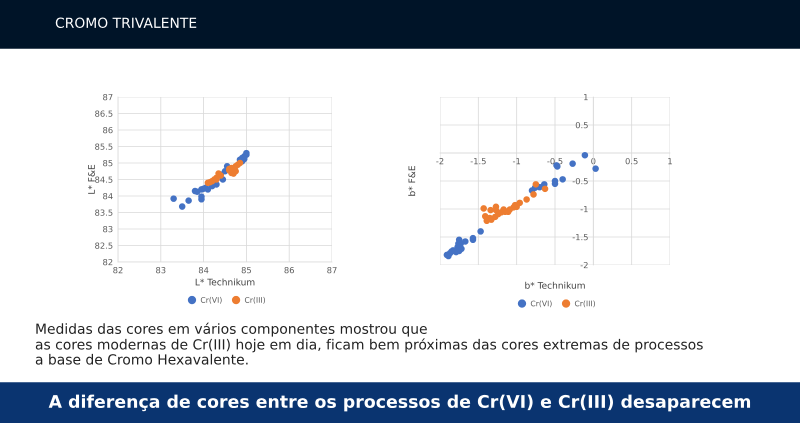 This screenshot has height=423, width=800. I want to click on text: Medidas das cores em vários componentes mostrou que as cores modernas de Cr(III) hoje em dia, ficam bem próximas das cores extremas de processos a base de Cromo Hexavalente., so click(369, 343).